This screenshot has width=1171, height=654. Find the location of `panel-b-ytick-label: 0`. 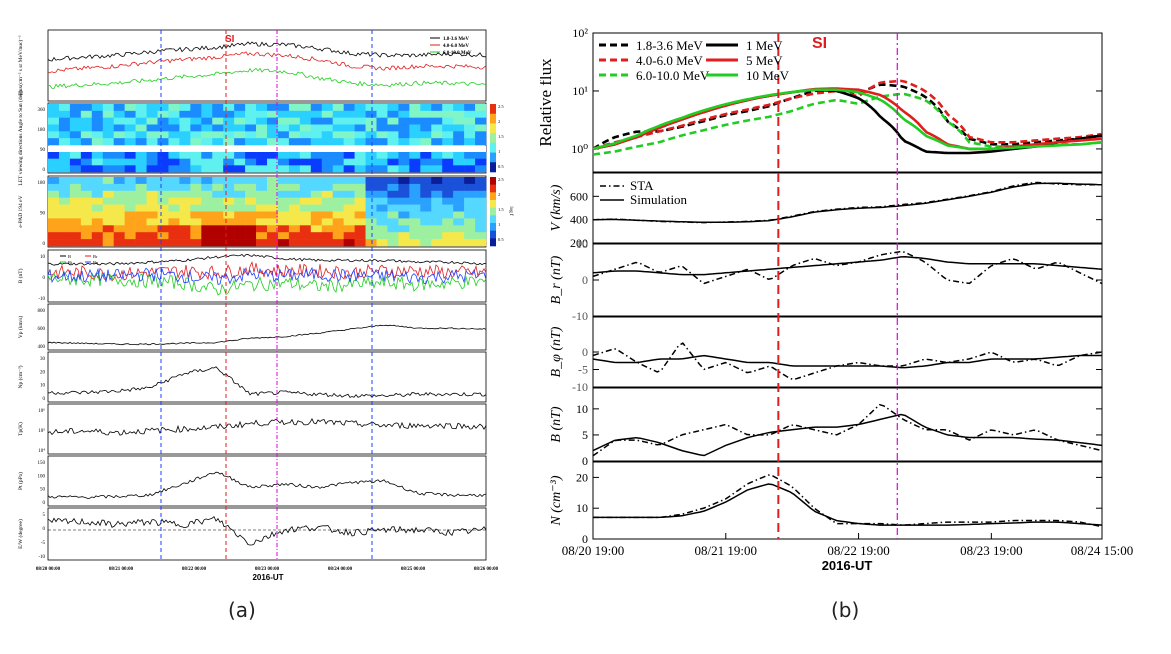

panel-b-ytick-label: 0 is located at coordinates (585, 280).